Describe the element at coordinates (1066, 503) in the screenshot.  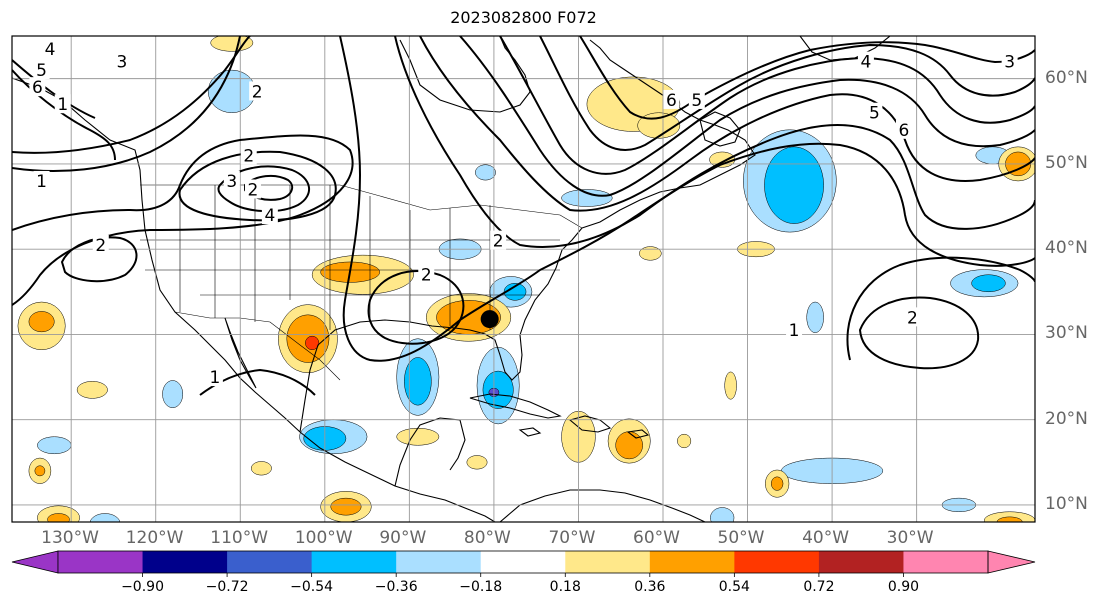
I see `latitude-tick-label: 10°N` at that location.